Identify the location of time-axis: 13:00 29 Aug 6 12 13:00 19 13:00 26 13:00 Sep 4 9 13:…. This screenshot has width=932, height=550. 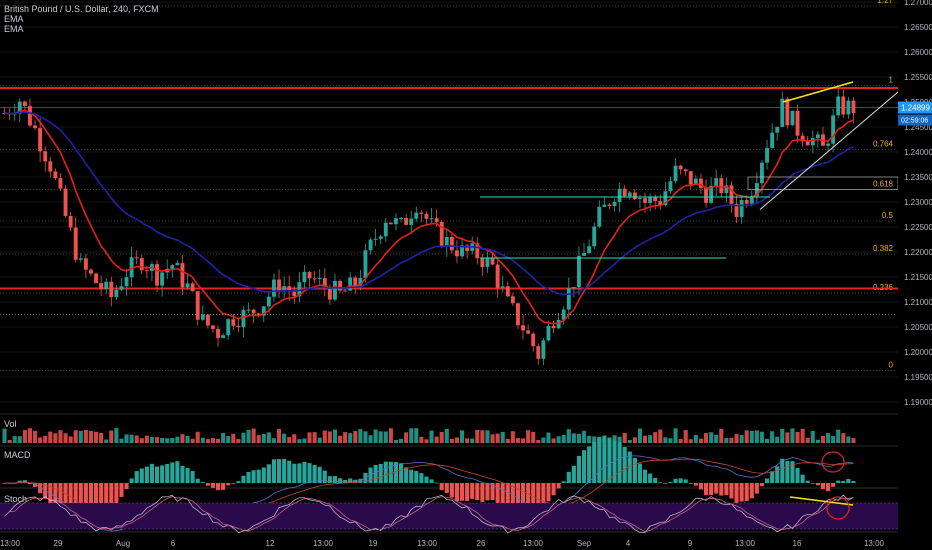
(442, 543).